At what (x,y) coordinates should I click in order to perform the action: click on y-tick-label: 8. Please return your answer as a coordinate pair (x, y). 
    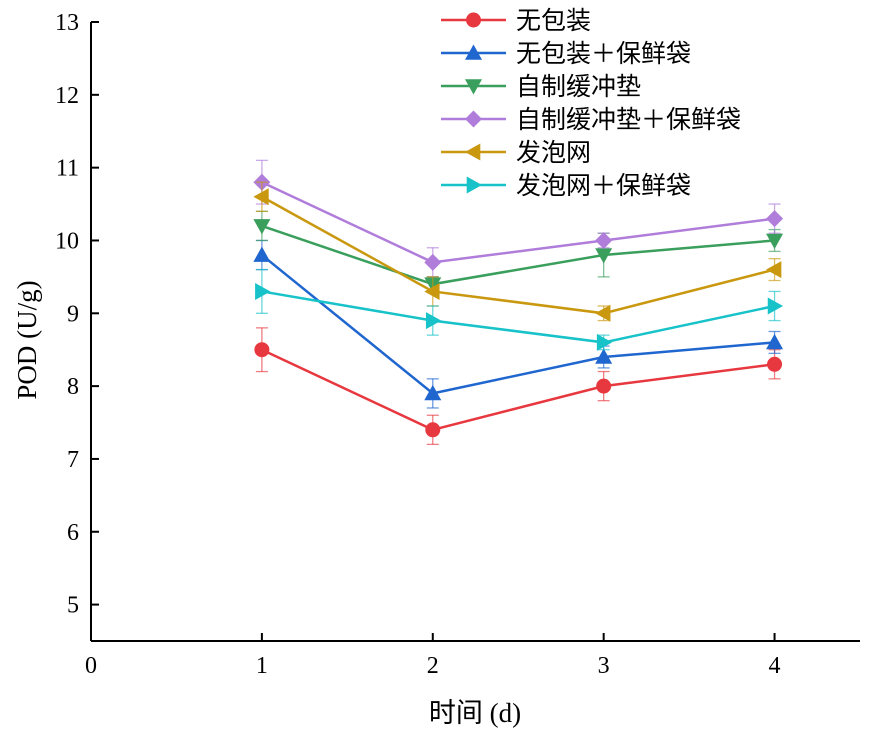
    Looking at the image, I should click on (73, 387).